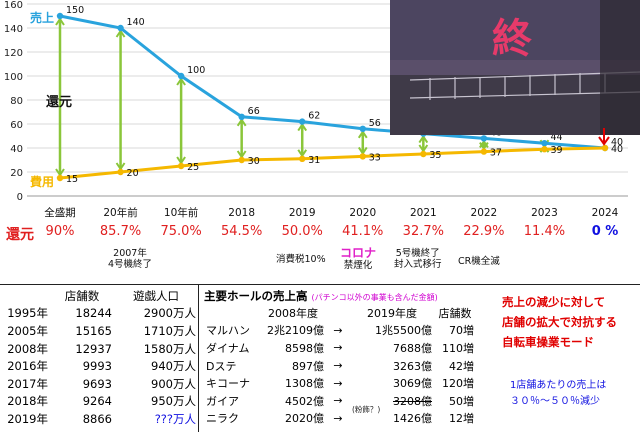 The height and width of the screenshot is (432, 640). I want to click on hall-2019: 1兆5500億, so click(403, 331).